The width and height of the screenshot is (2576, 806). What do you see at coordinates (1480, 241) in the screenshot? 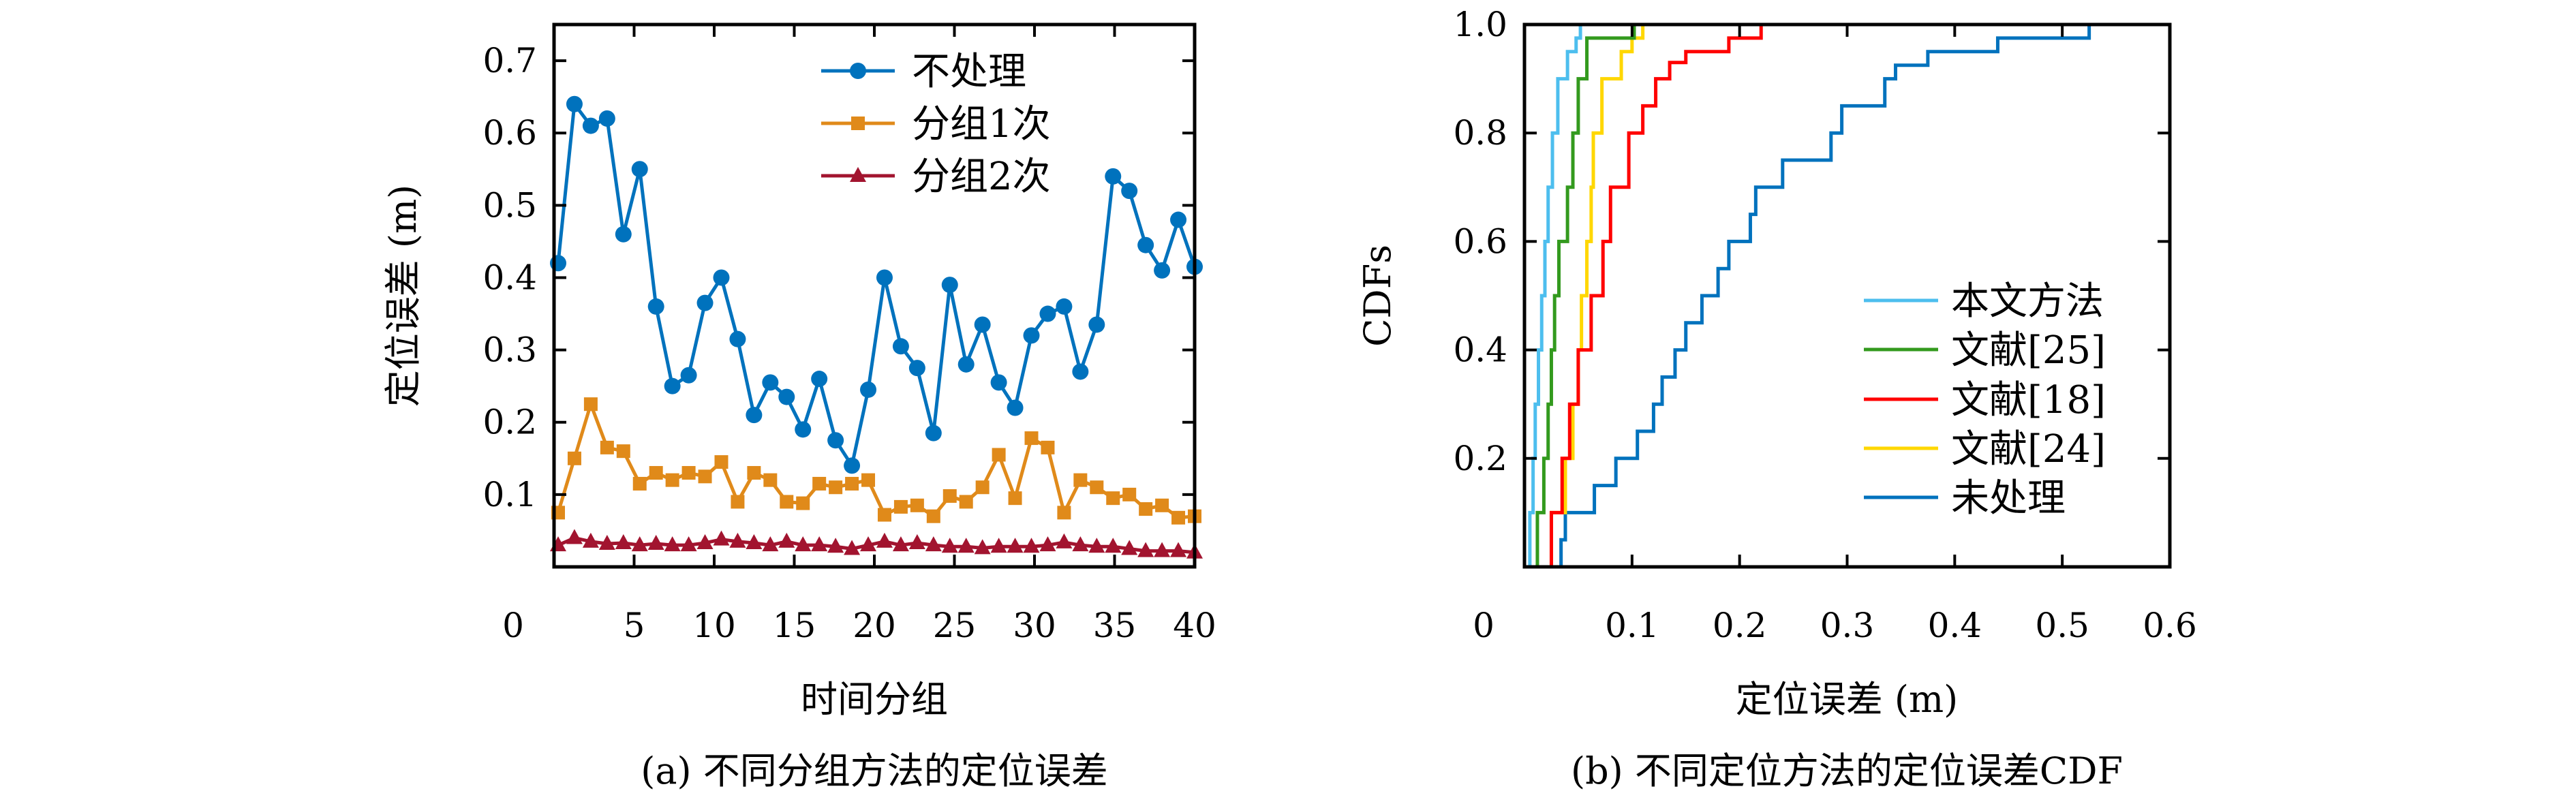
I see `chart-b-y-tick-label: 0.6` at bounding box center [1480, 241].